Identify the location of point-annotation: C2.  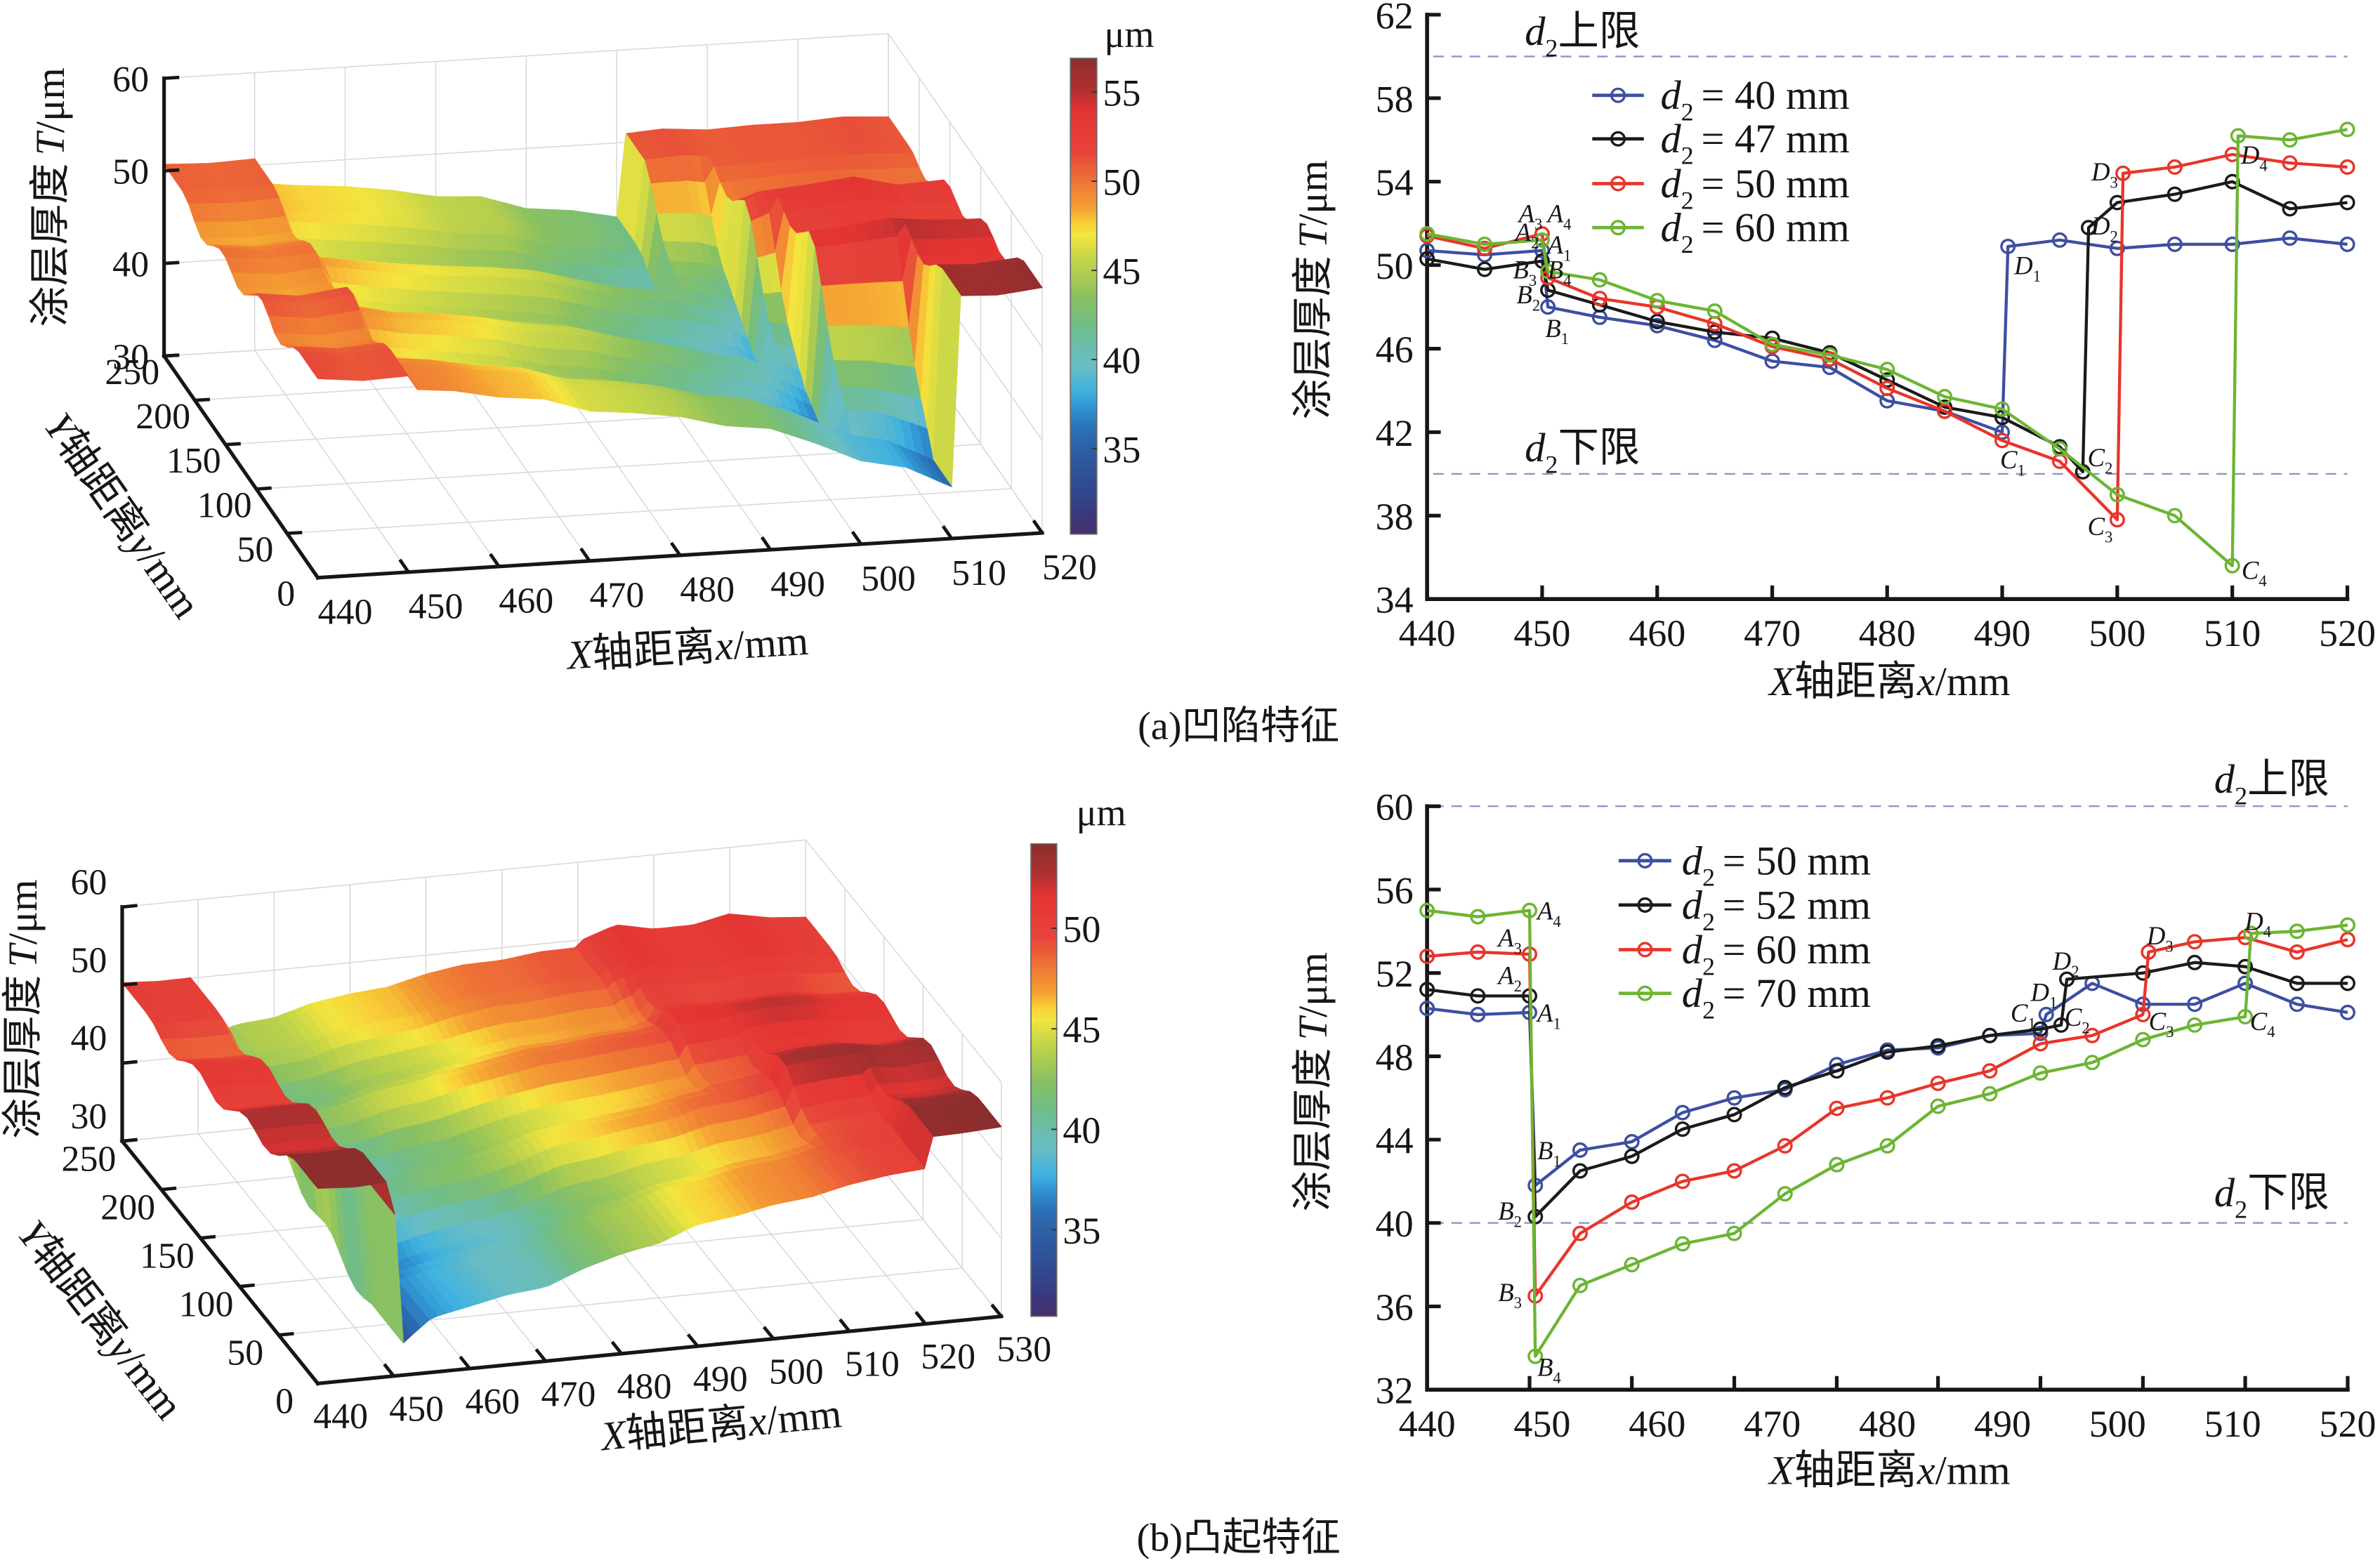
(2100, 460).